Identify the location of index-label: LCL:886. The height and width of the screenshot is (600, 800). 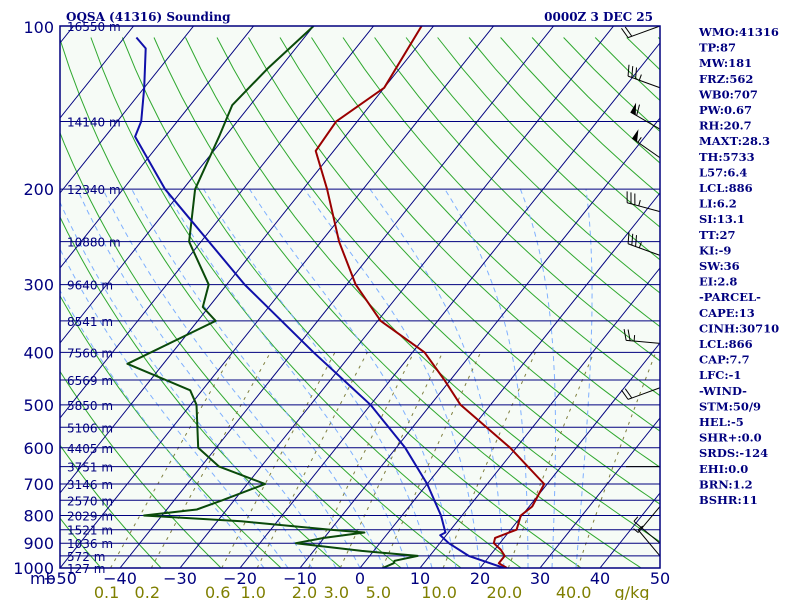
(726, 188).